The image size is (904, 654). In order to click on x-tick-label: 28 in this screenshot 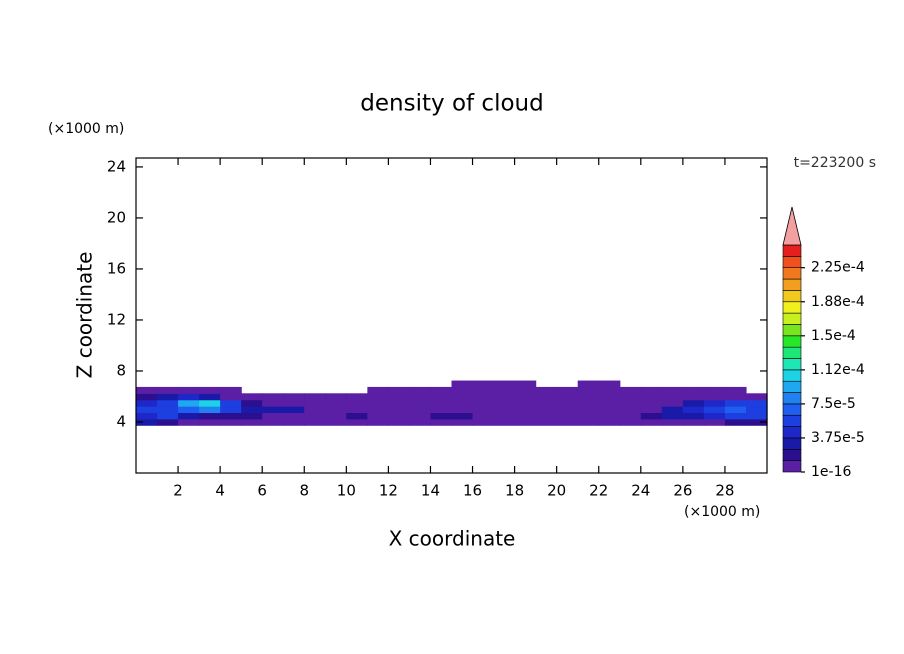, I will do `click(724, 491)`.